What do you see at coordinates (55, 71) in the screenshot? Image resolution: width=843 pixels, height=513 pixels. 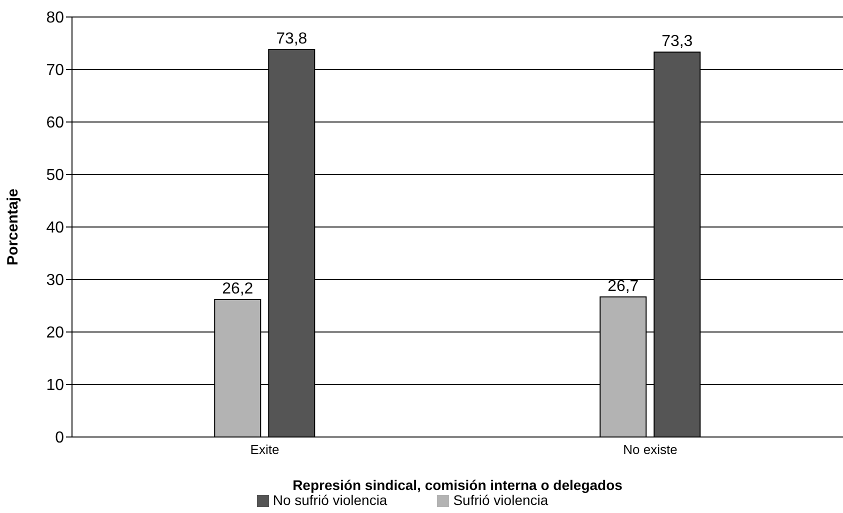 I see `y-tick-label: 70` at bounding box center [55, 71].